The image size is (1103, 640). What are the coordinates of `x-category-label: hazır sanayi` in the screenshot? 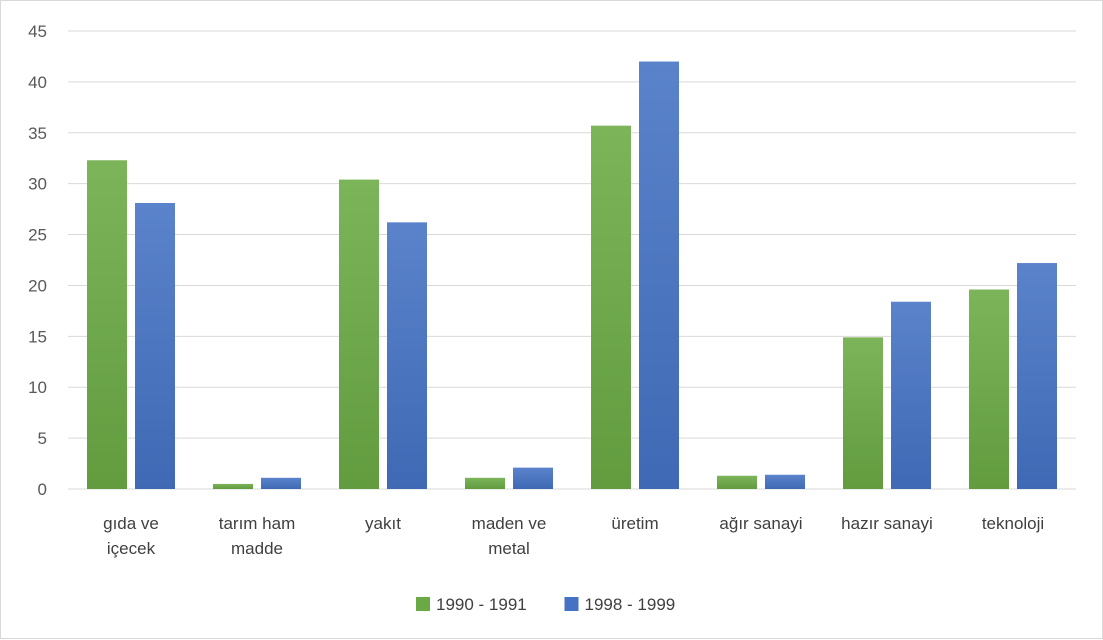 It's located at (887, 523).